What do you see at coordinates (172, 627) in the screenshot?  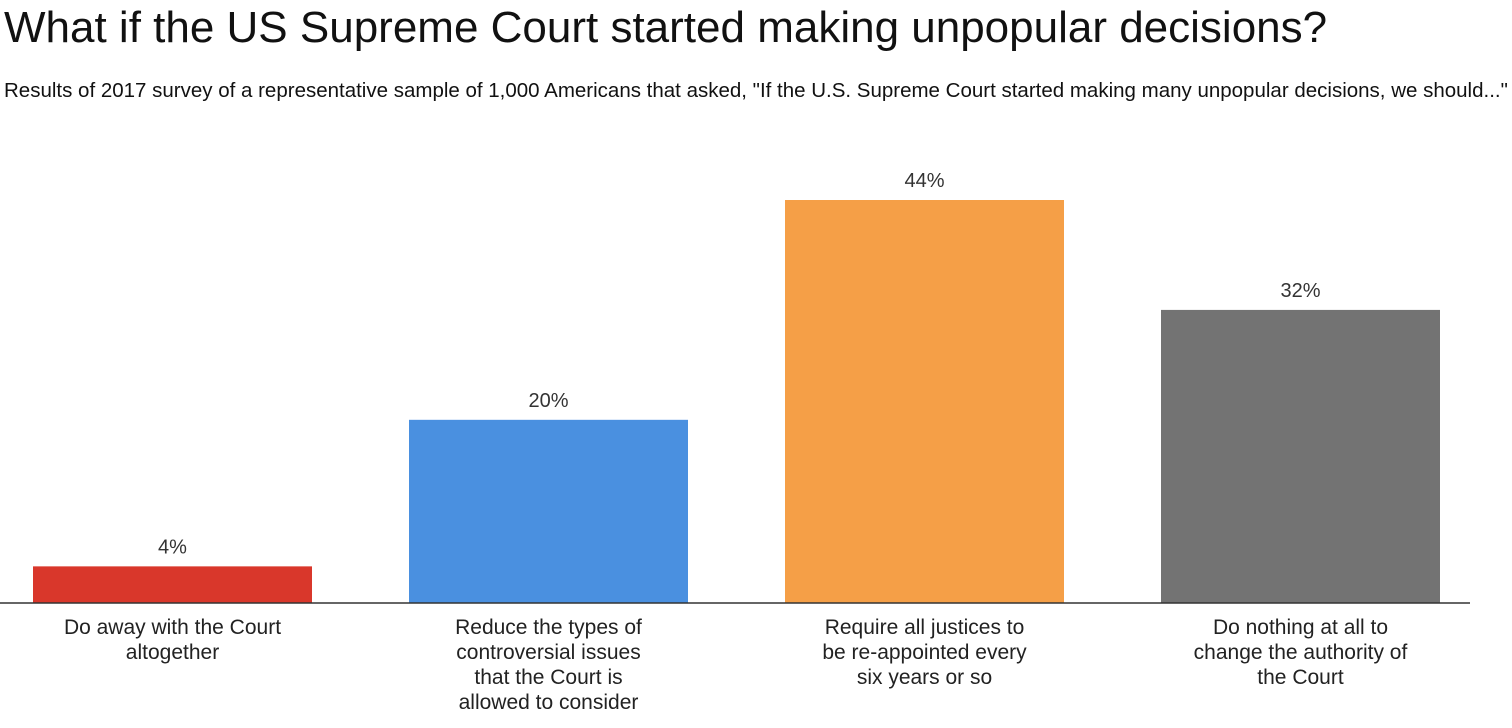 I see `category-label-line: Do away with the Court` at bounding box center [172, 627].